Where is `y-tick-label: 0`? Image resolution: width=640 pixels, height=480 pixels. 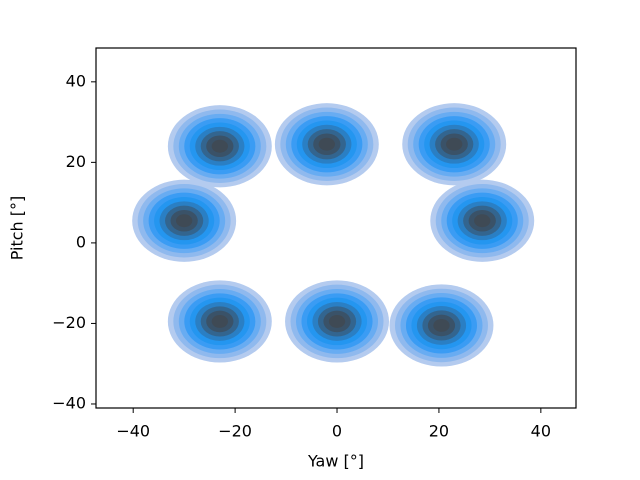 y-tick-label: 0 is located at coordinates (81, 241).